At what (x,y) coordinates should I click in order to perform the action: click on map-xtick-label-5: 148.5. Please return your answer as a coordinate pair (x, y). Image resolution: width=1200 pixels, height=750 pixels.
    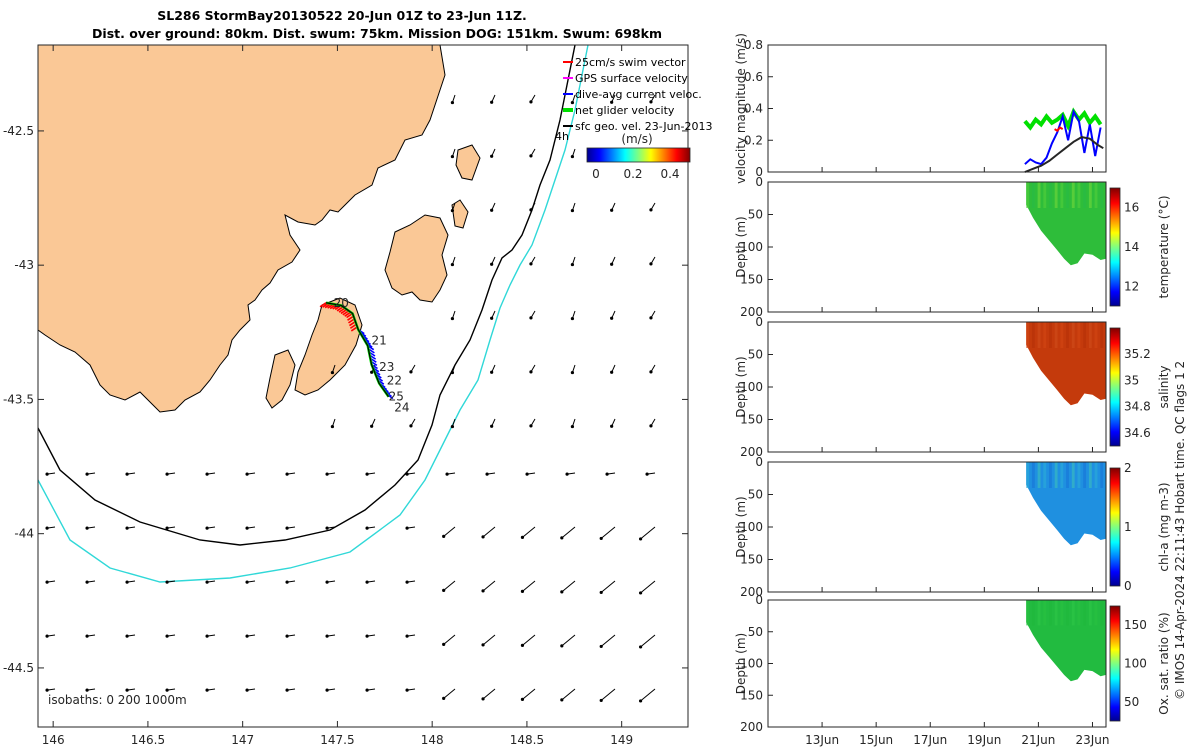
    Looking at the image, I should click on (527, 740).